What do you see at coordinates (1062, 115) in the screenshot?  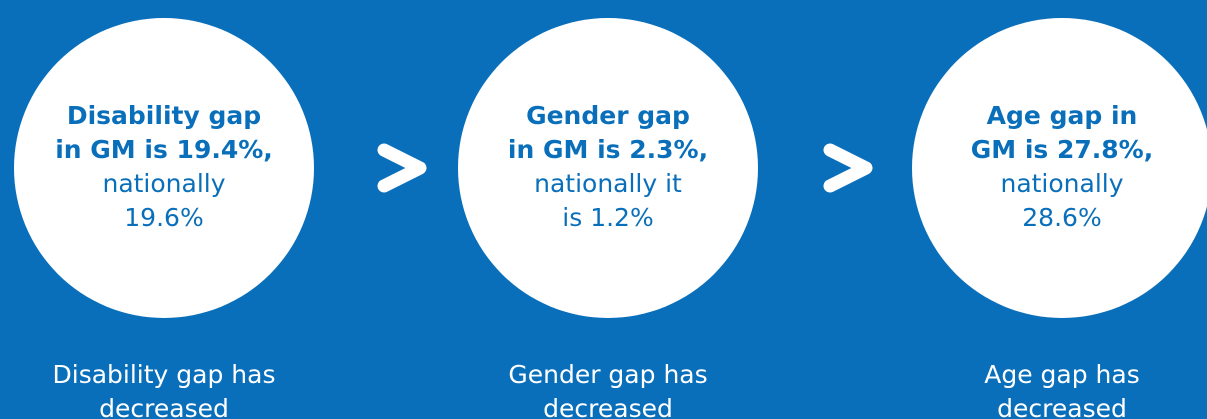 I see `bold-line: Age gap in` at bounding box center [1062, 115].